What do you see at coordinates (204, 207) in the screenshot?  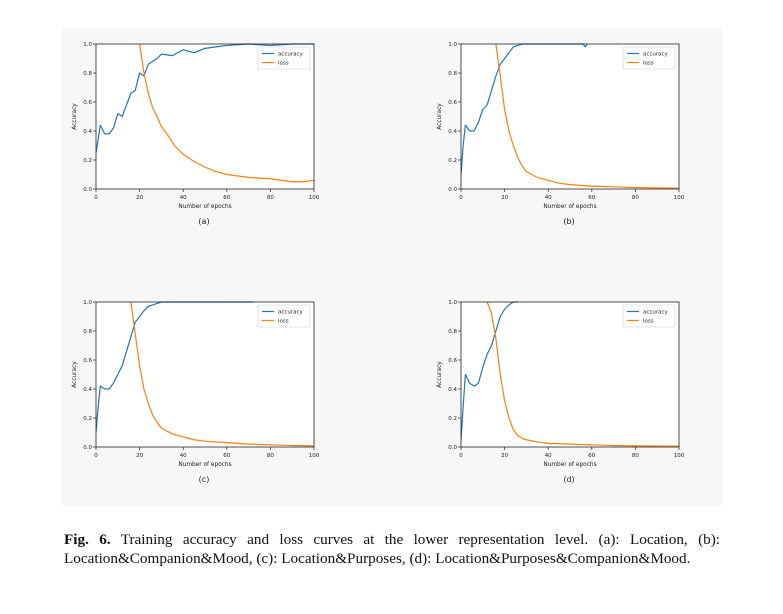 I see `x-axis-label-a: Number of epochs` at bounding box center [204, 207].